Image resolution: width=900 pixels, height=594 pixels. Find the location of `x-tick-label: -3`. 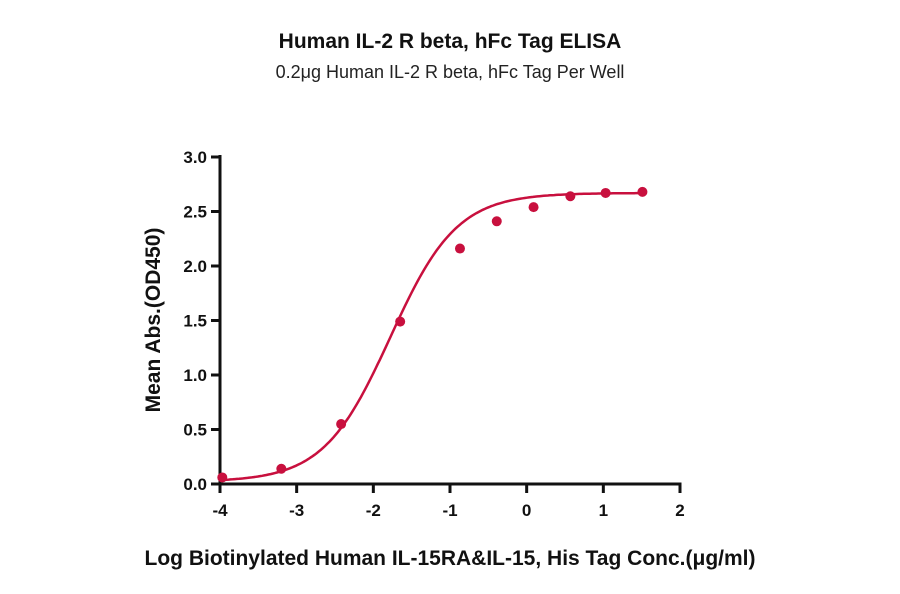

x-tick-label: -3 is located at coordinates (296, 510).